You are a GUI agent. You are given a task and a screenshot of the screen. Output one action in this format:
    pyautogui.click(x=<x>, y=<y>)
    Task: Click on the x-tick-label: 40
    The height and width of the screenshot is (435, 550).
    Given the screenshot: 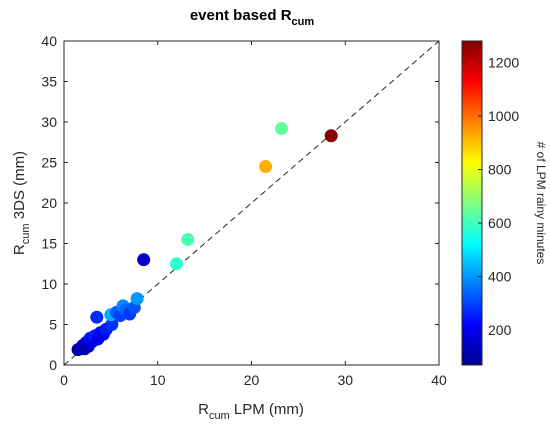 What is the action you would take?
    pyautogui.click(x=439, y=380)
    